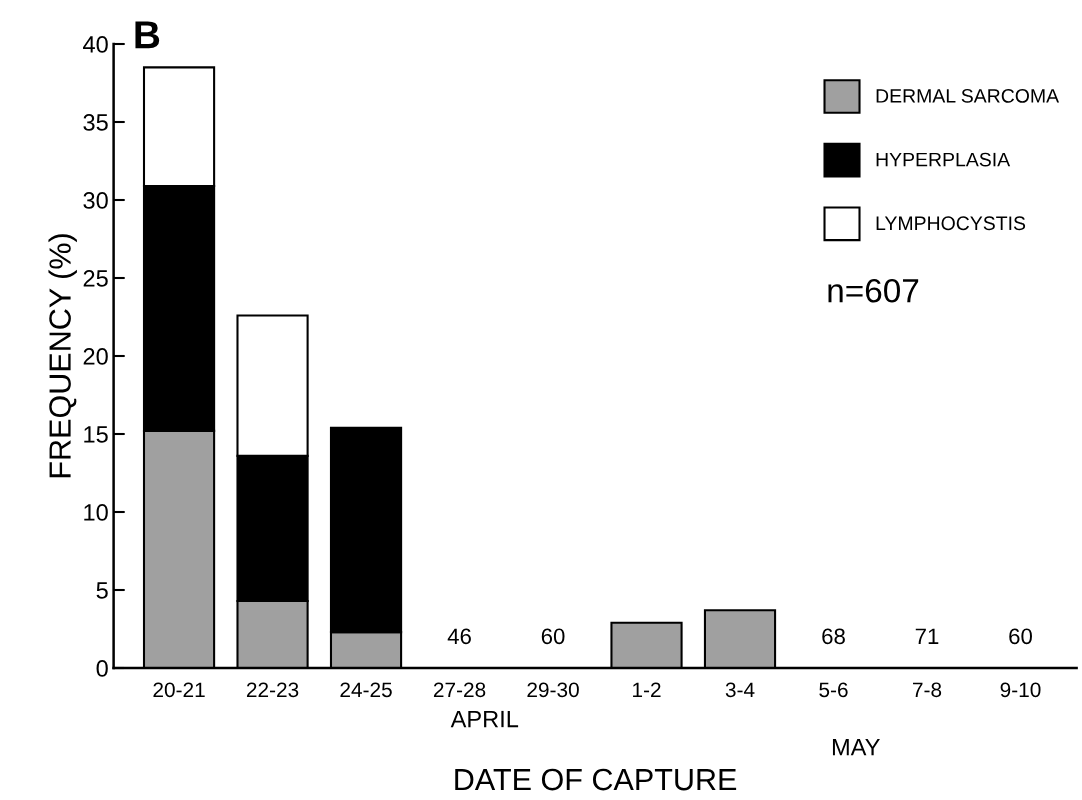  What do you see at coordinates (833, 636) in the screenshot?
I see `annotation: 68` at bounding box center [833, 636].